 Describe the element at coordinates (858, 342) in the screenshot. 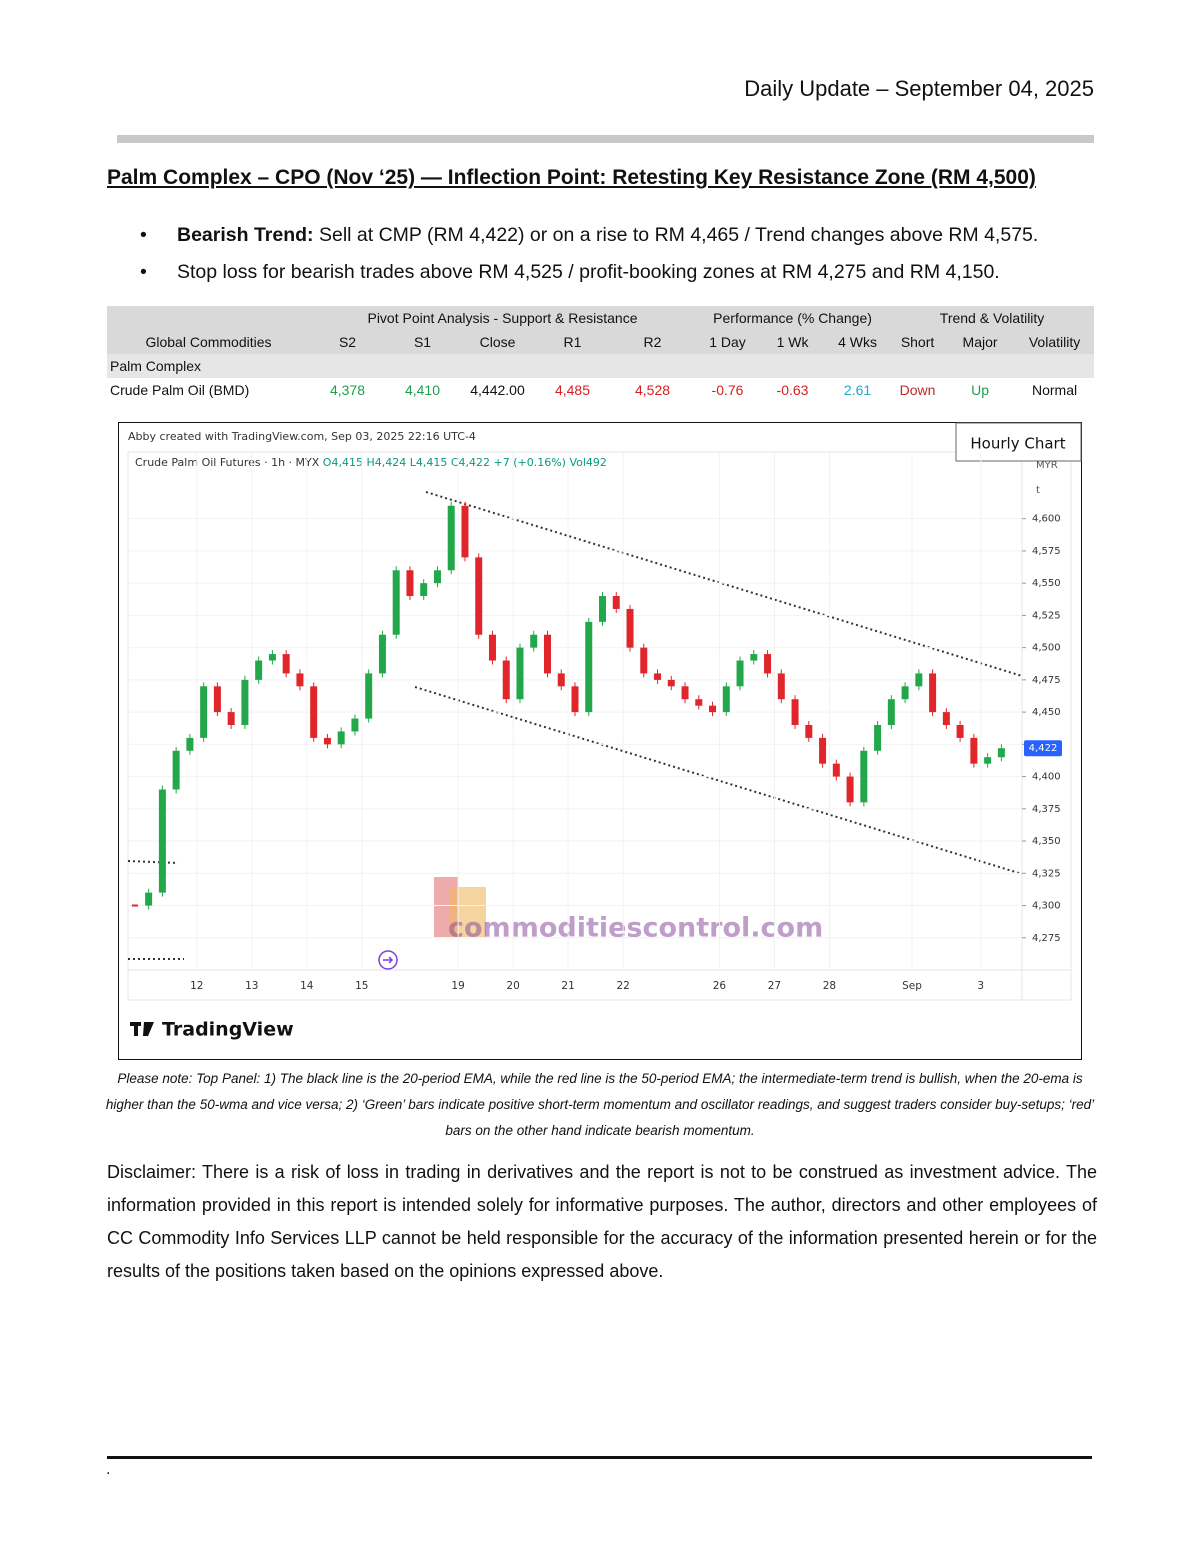

I see `column-header: 4 Wks` at that location.